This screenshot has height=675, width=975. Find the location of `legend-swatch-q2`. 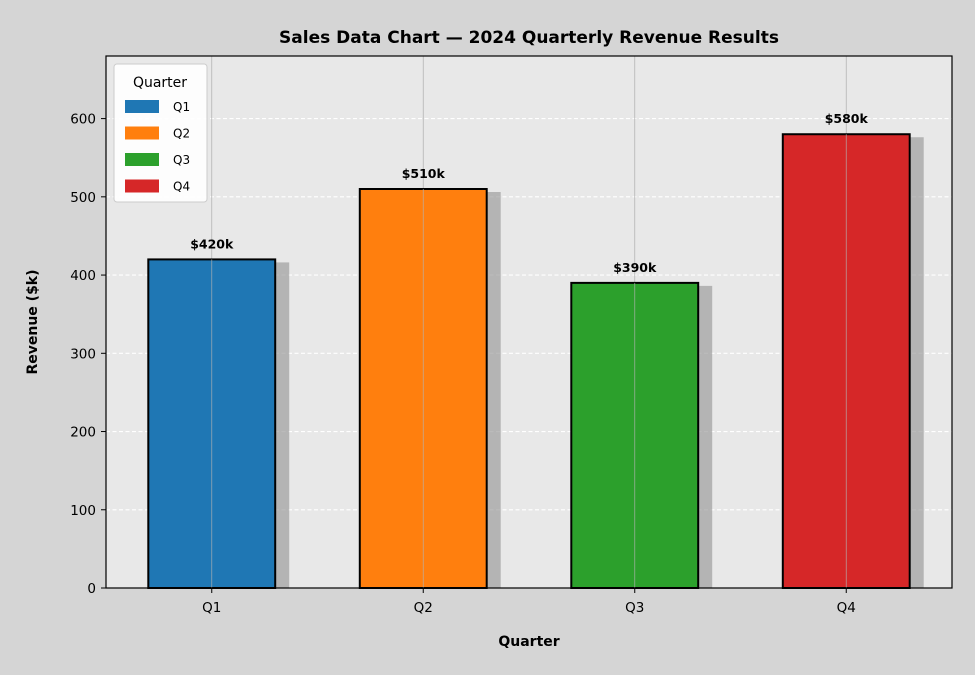

legend-swatch-q2 is located at coordinates (142, 133).